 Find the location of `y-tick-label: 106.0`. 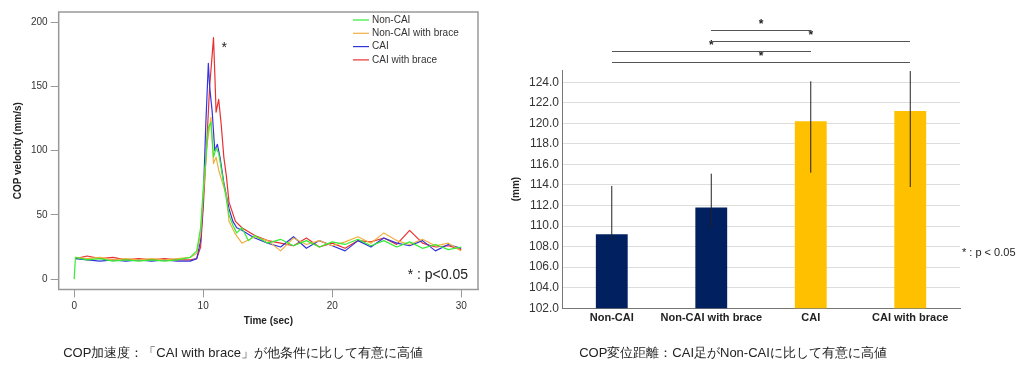

y-tick-label: 106.0 is located at coordinates (544, 266).